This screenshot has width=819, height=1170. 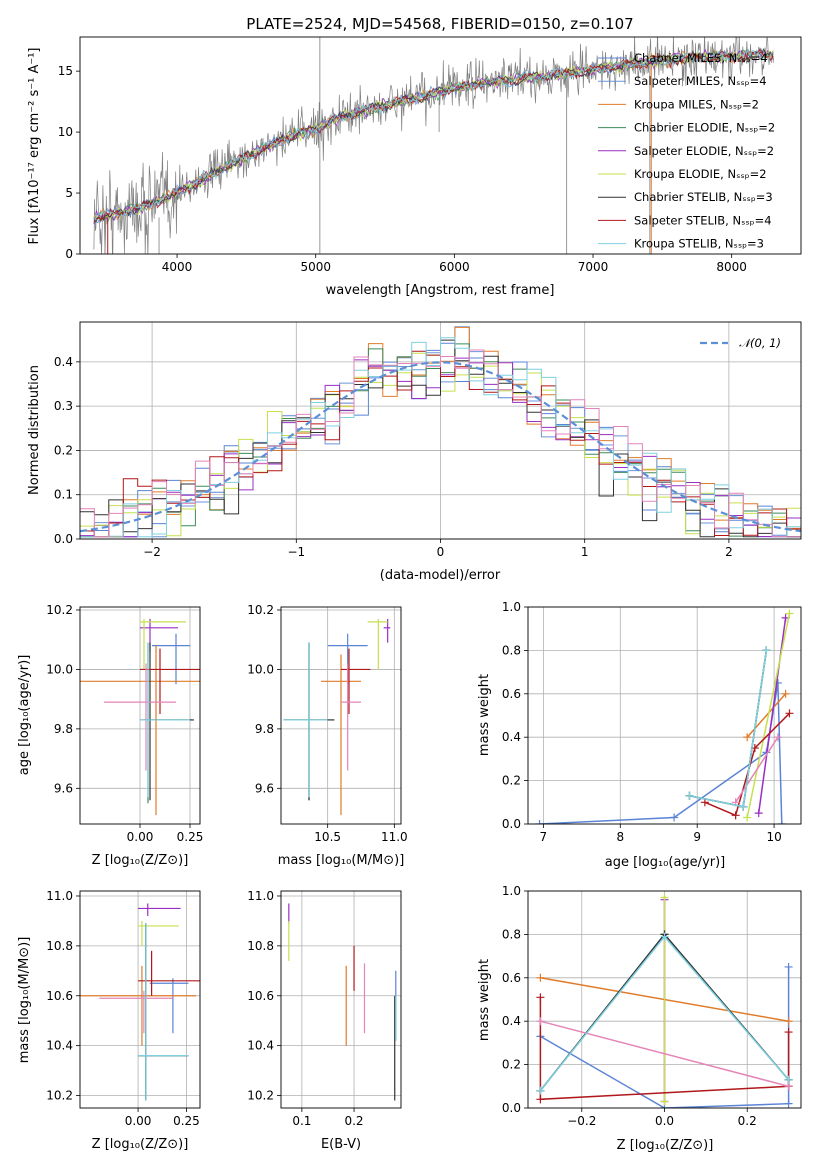 What do you see at coordinates (260, 996) in the screenshot?
I see `y-tick-label: 10.6` at bounding box center [260, 996].